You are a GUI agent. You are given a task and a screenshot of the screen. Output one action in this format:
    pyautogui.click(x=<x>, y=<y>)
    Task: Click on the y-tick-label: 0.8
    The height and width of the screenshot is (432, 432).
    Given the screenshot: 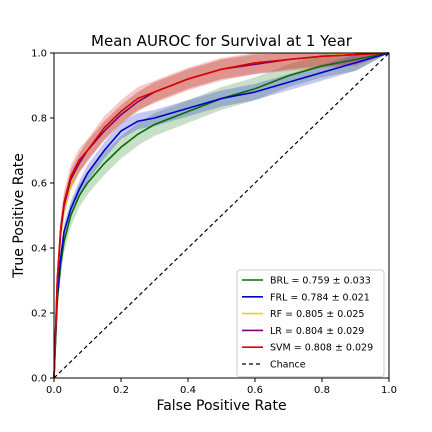 What is the action you would take?
    pyautogui.click(x=39, y=119)
    